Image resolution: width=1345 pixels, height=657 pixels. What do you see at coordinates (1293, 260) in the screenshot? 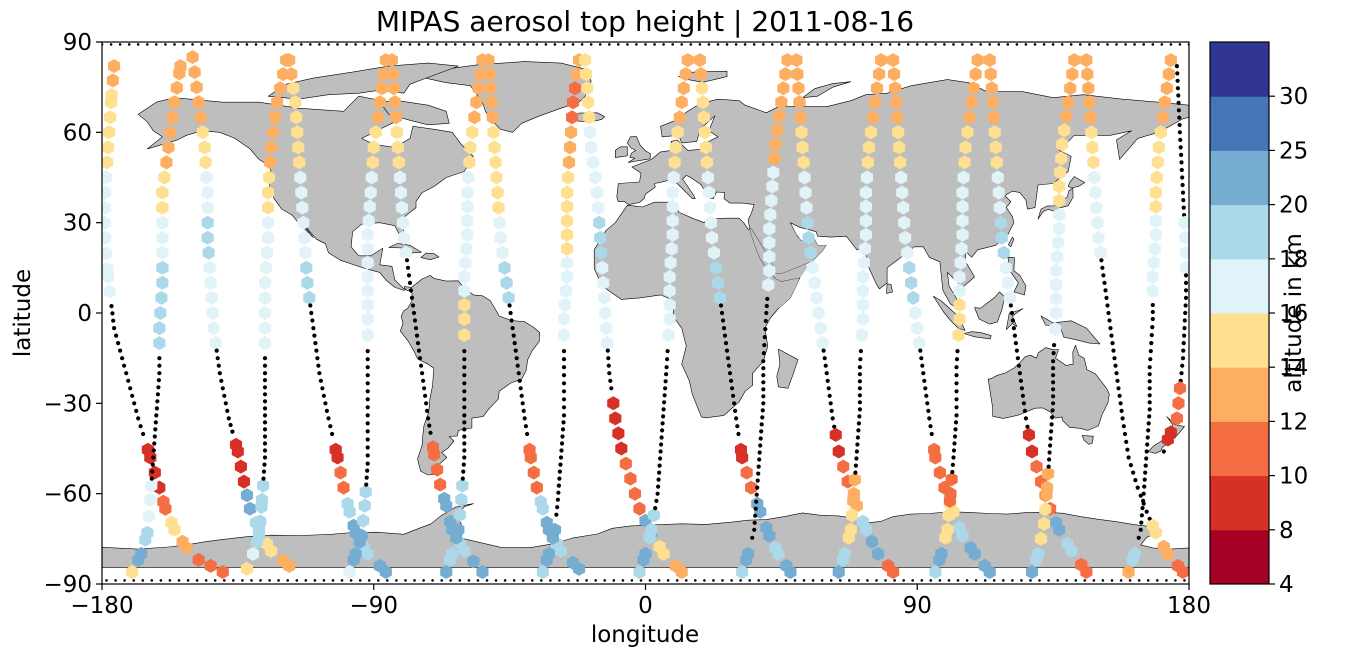
I see `colorbar-tick-label: 18` at bounding box center [1293, 260].